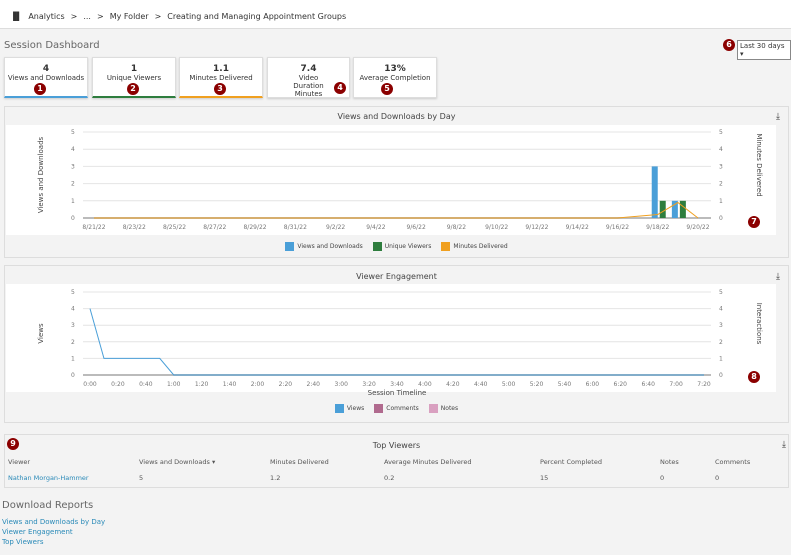 This screenshot has height=555, width=791. What do you see at coordinates (257, 16) in the screenshot?
I see `breadcrumb-current: Creating and Managing Appointment Groups` at bounding box center [257, 16].